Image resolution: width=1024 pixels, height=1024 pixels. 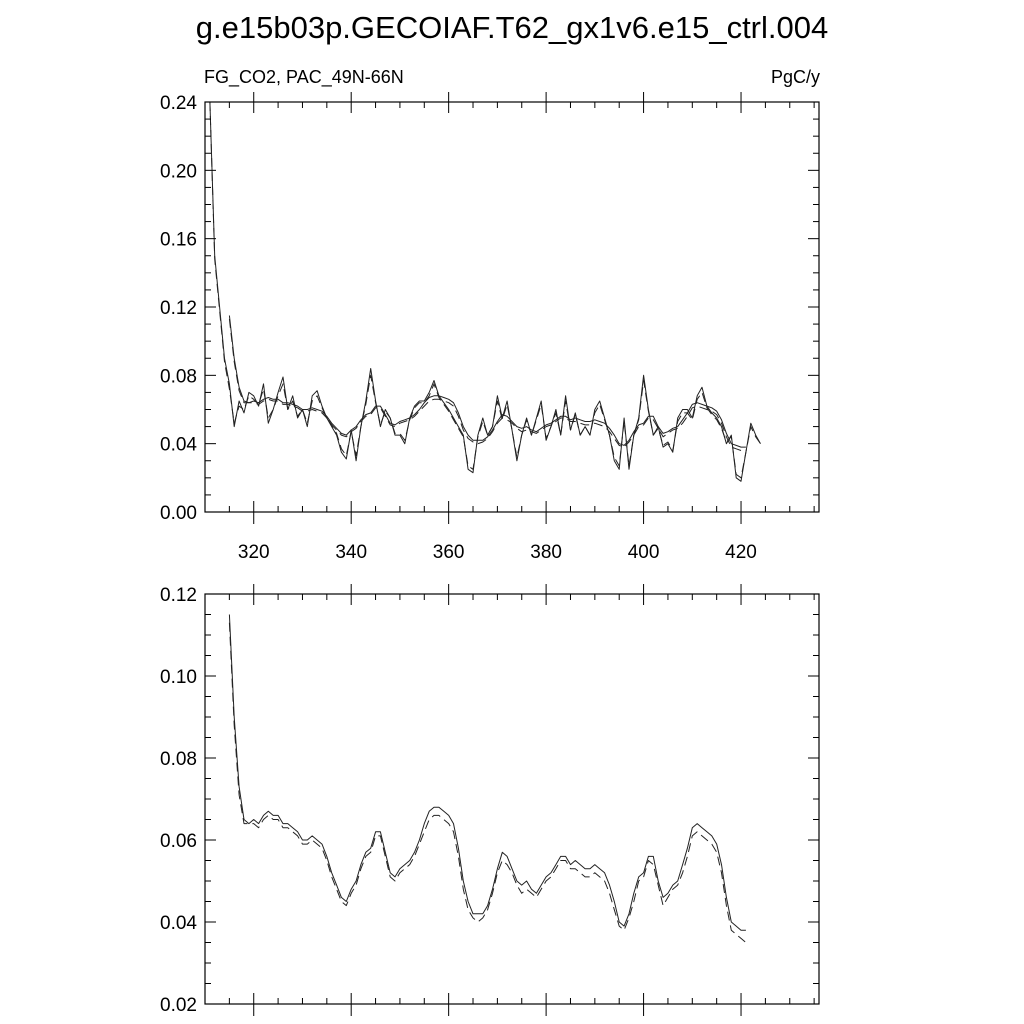 What do you see at coordinates (741, 552) in the screenshot?
I see `top-xtick-label: 420` at bounding box center [741, 552].